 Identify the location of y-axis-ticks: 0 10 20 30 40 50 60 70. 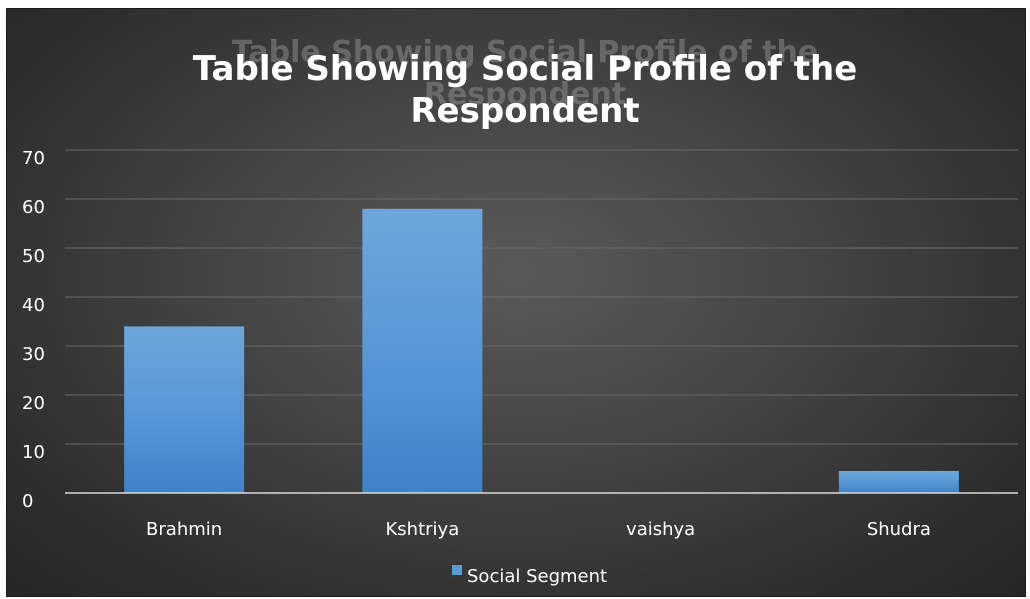
(33, 330).